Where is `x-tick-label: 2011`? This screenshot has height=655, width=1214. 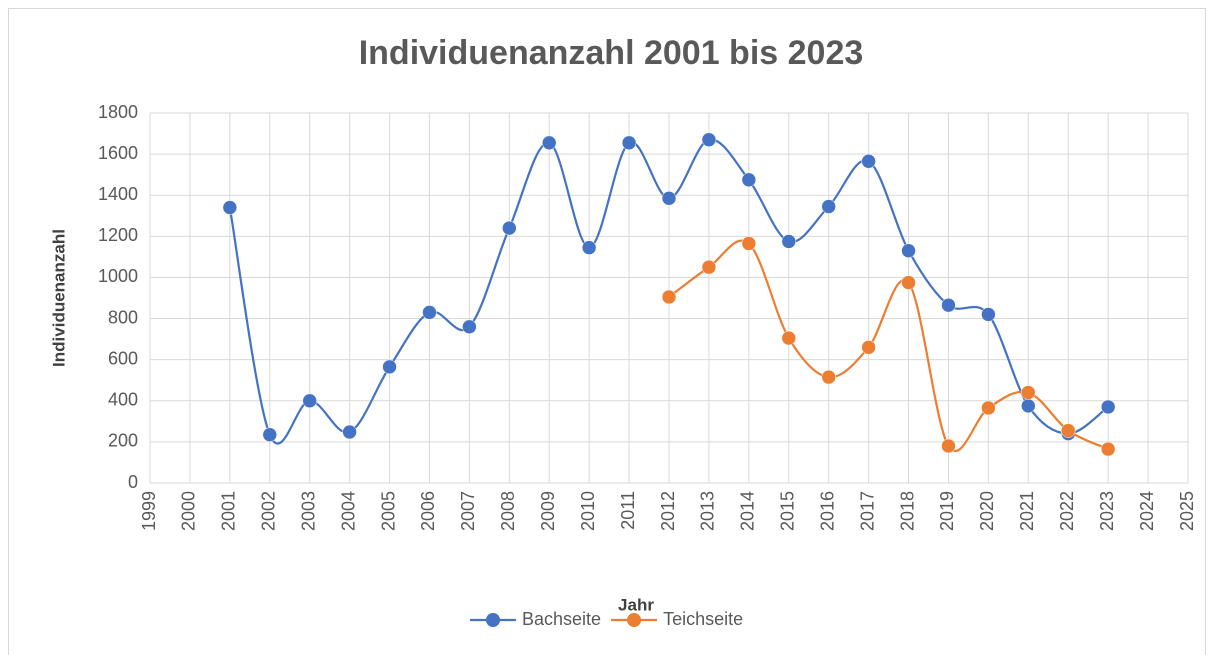
x-tick-label: 2011 is located at coordinates (628, 510).